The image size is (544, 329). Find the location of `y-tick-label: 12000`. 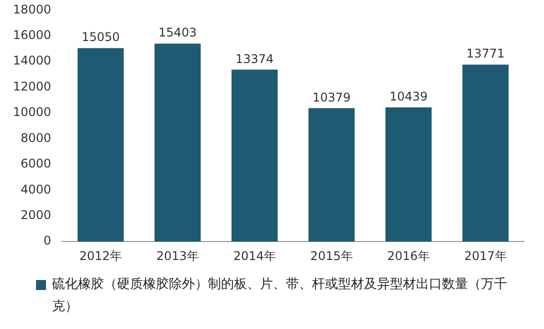

y-tick-label: 12000 is located at coordinates (32, 86).